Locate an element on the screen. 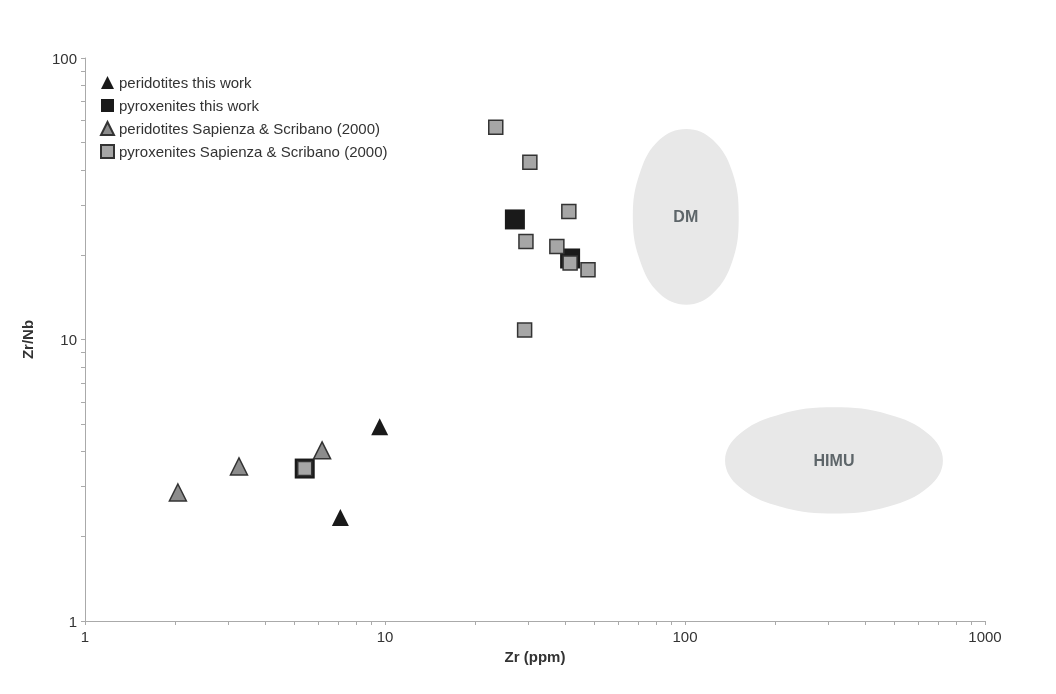 The width and height of the screenshot is (1056, 694). legend-label: pyroxenites this work is located at coordinates (189, 105).